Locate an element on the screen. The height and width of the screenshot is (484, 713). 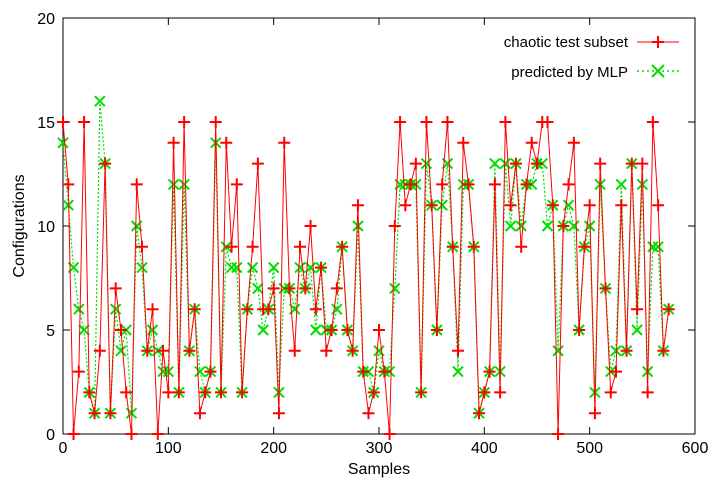
legend-marker-predicted-by-mlp is located at coordinates (658, 71).